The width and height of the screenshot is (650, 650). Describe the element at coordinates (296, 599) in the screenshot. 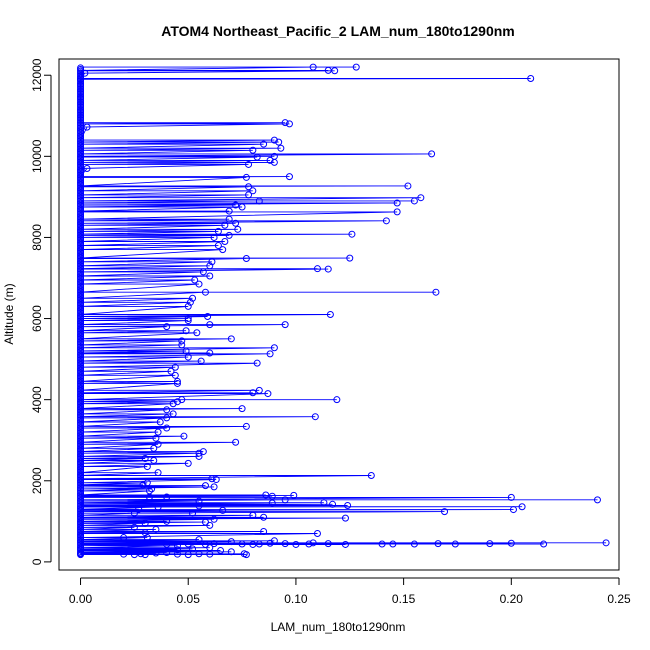

I see `x-tick-label: 0.10` at that location.